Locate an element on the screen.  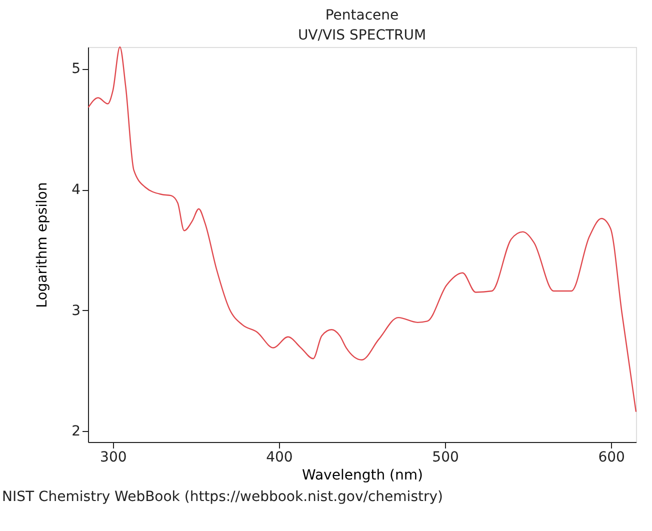
x-tick-label: 600 is located at coordinates (611, 458).